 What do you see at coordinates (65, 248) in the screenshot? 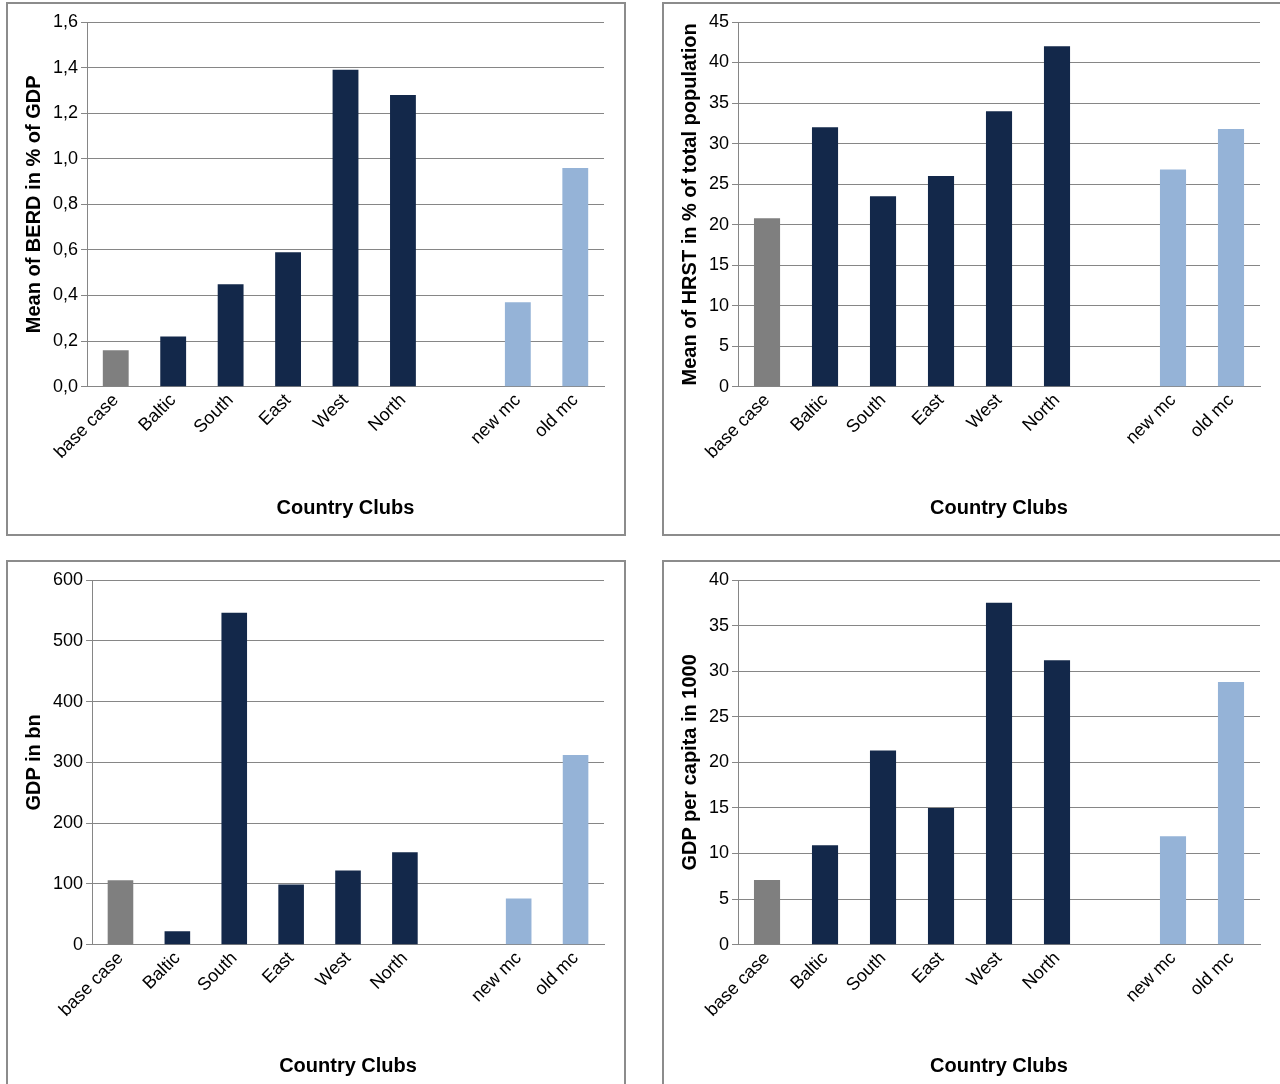
I see `y-tick-label: 0,6` at bounding box center [65, 248].